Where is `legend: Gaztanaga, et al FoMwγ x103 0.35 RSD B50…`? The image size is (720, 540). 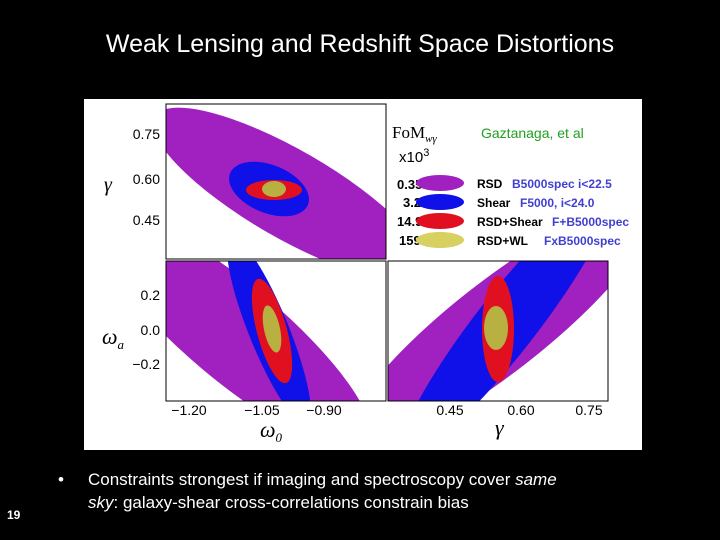 legend: Gaztanaga, et al FoMwγ x103 0.35 RSD B50… is located at coordinates (510, 185).